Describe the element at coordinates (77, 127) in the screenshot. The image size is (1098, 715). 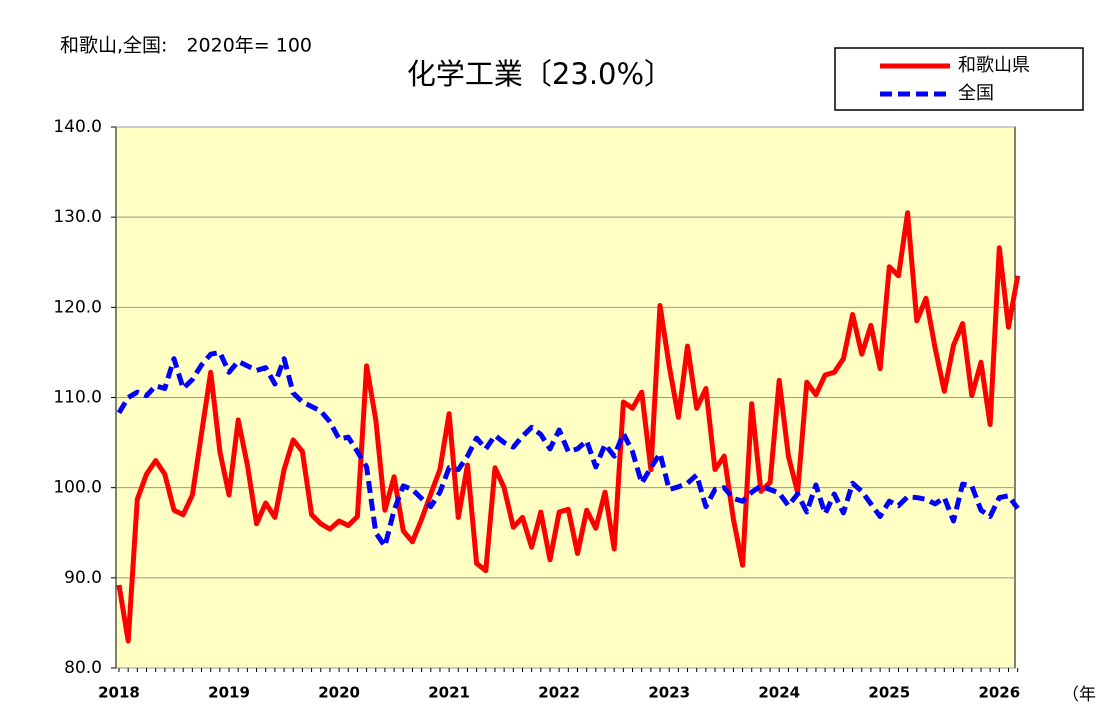
I see `y-tick-label: 140.0` at that location.